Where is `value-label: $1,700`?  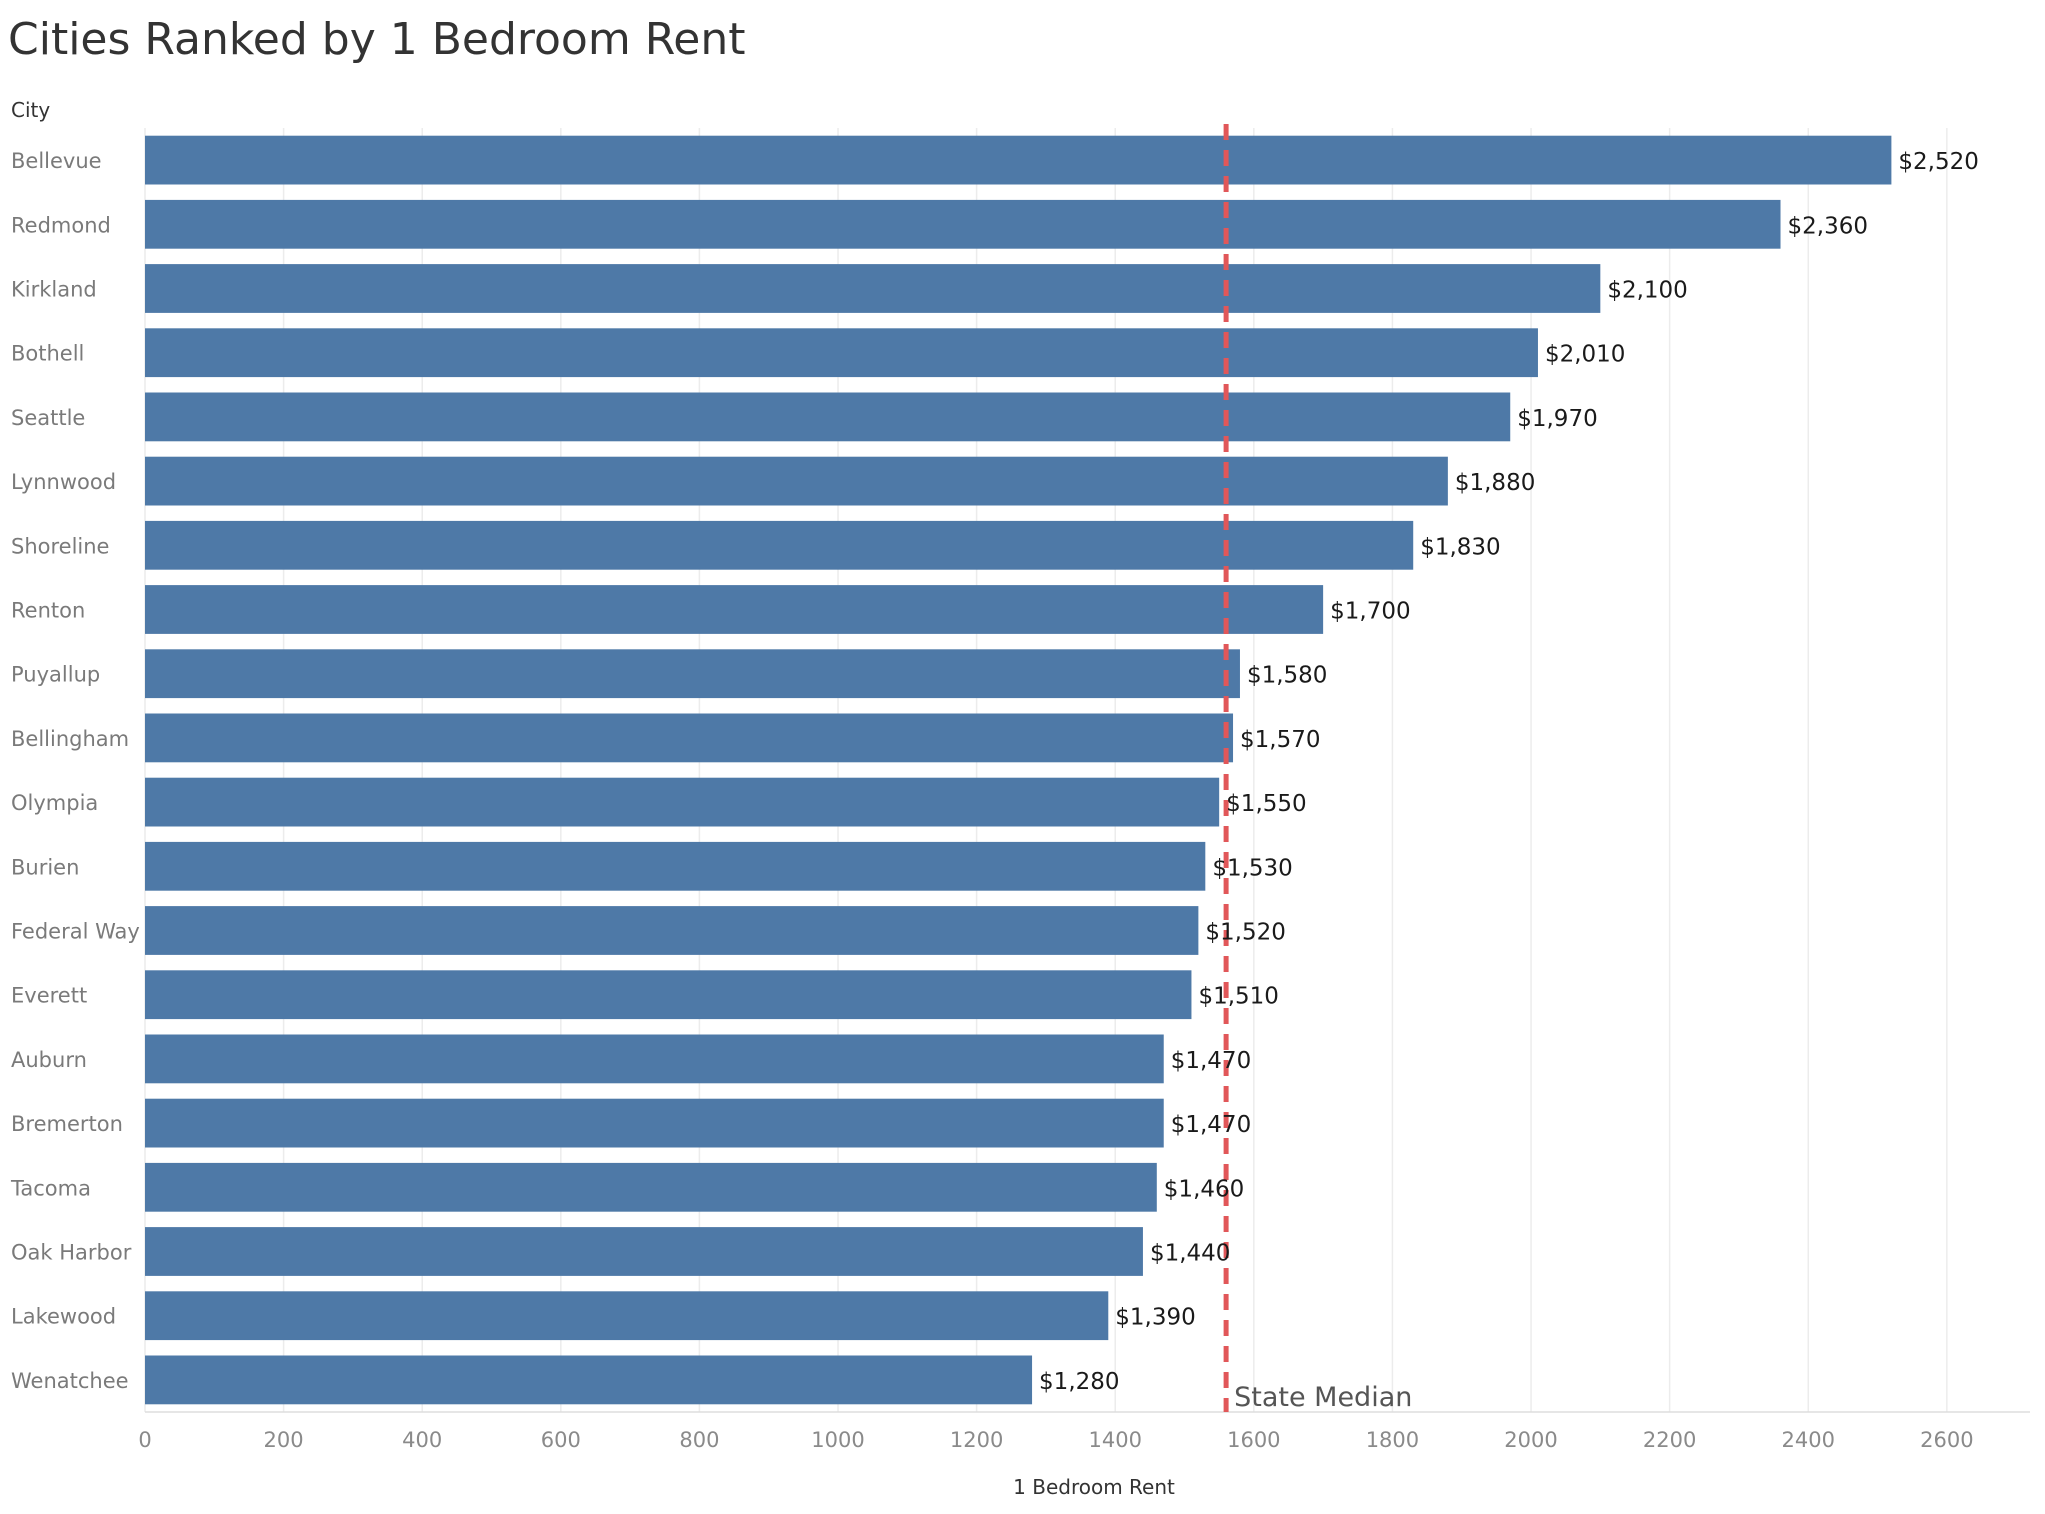 value-label: $1,700 is located at coordinates (1370, 612).